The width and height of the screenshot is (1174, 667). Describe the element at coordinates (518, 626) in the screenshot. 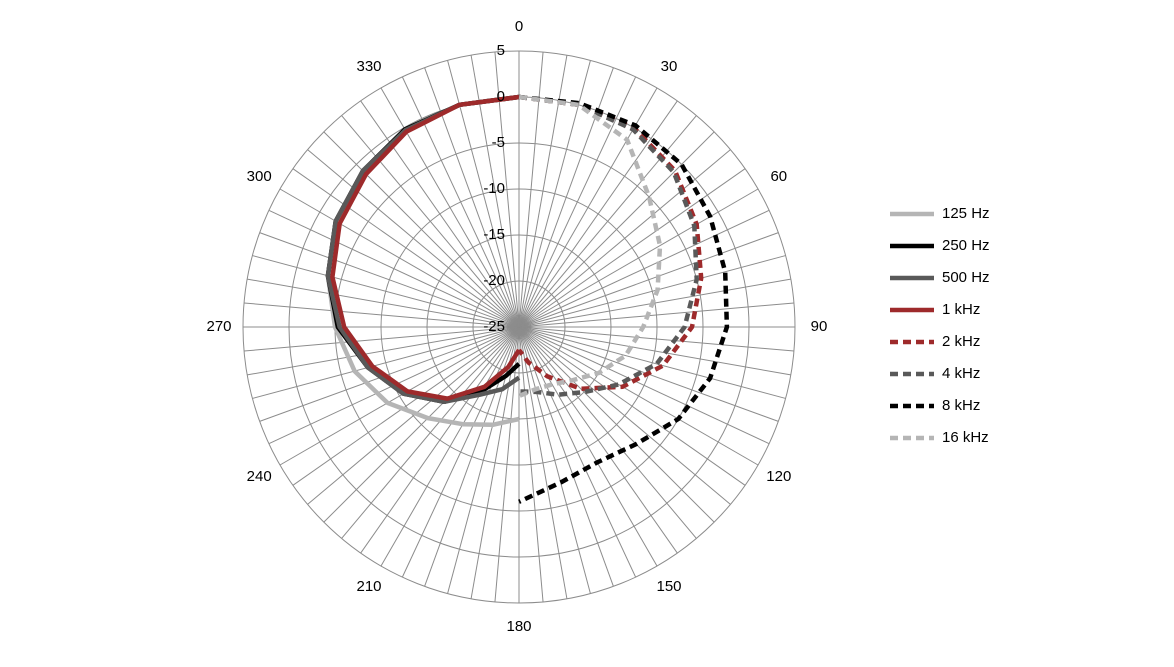

I see `theta-tick-label: 180` at that location.